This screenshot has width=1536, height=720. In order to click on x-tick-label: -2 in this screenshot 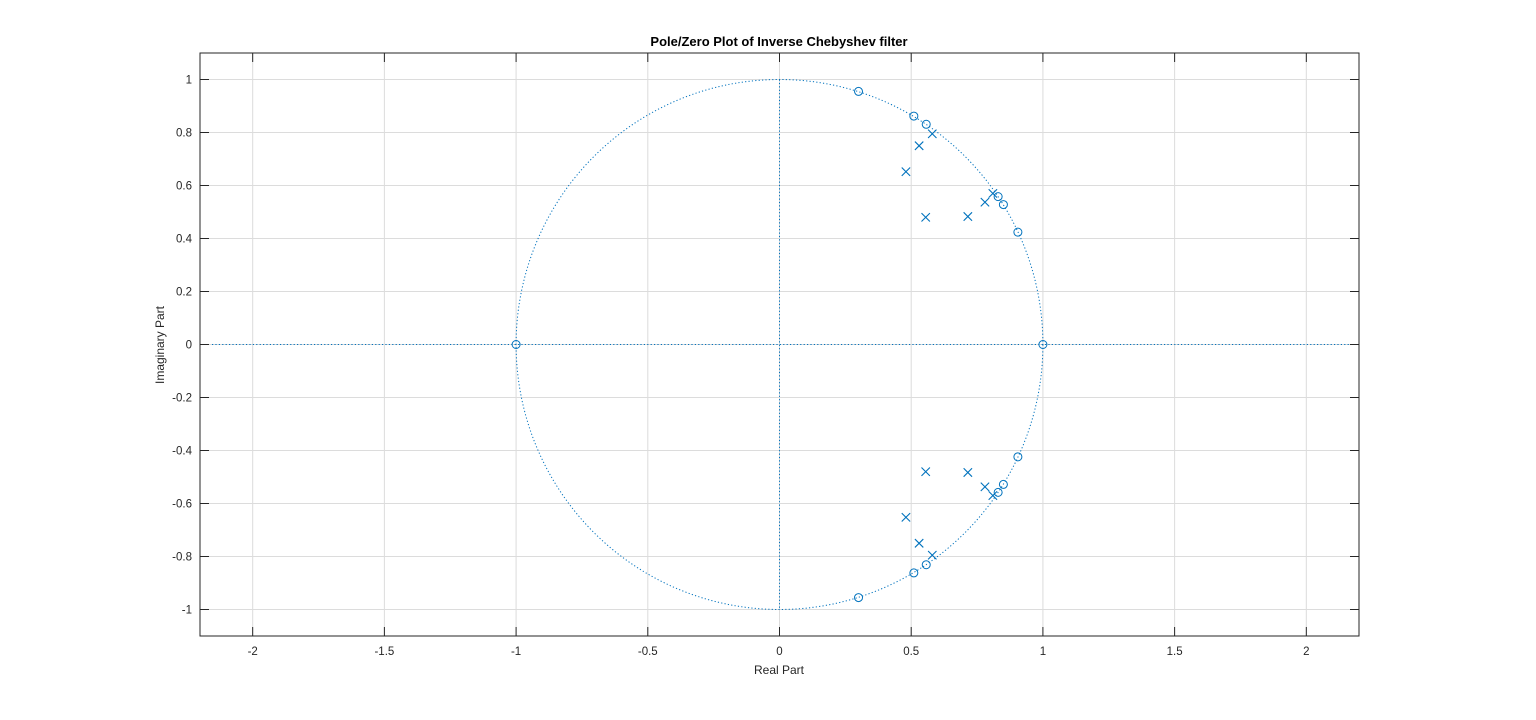, I will do `click(253, 652)`.